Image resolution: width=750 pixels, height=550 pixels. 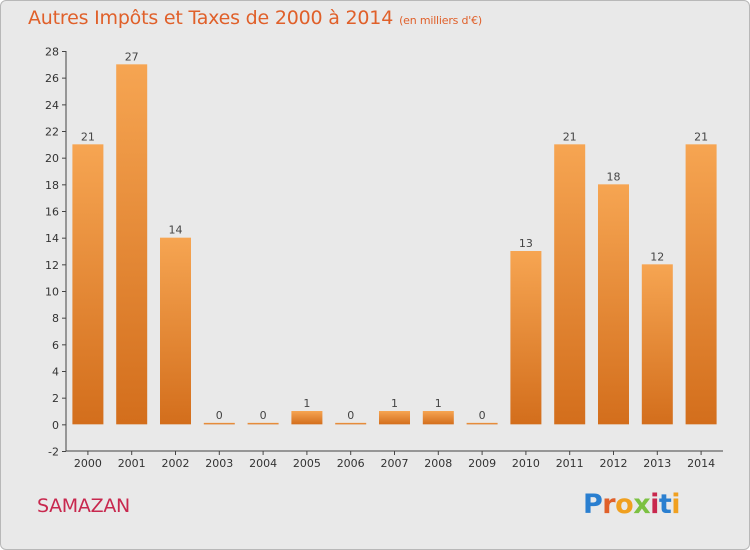 What do you see at coordinates (52, 158) in the screenshot?
I see `y-tick-label: 20` at bounding box center [52, 158].